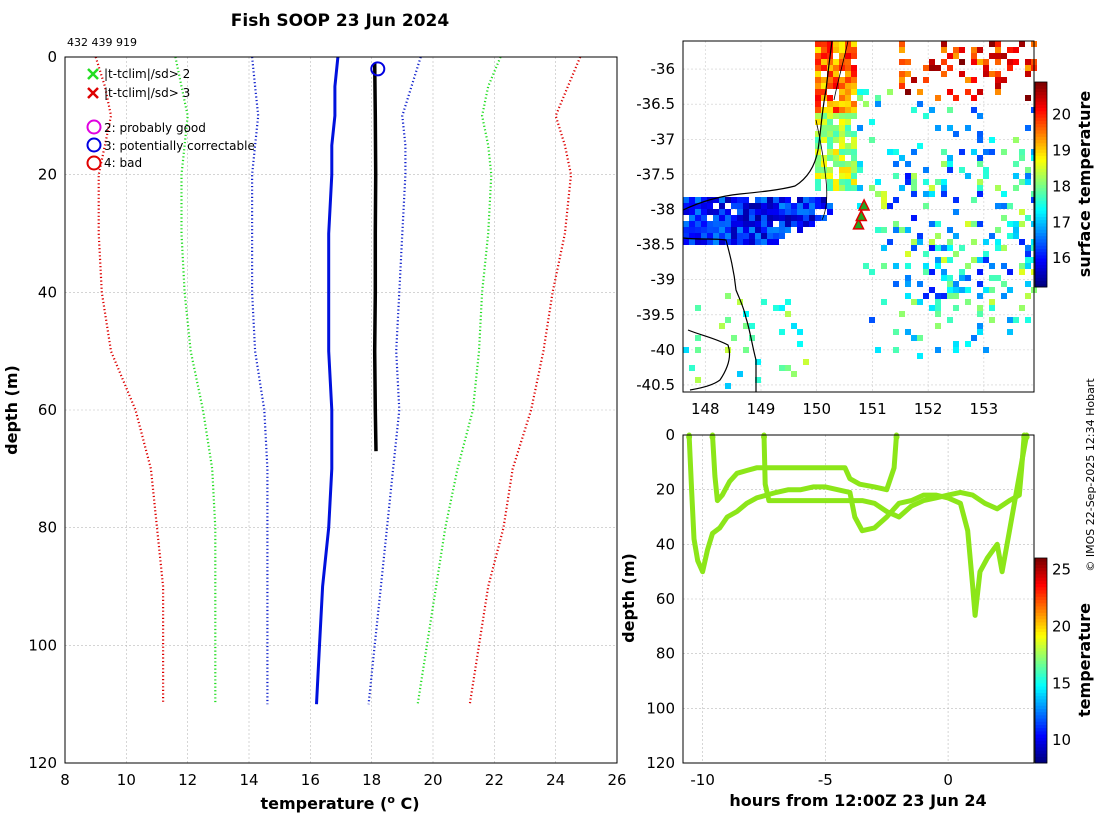 The image size is (1100, 820). Describe the element at coordinates (984, 409) in the screenshot. I see `map-lon-tick-label: 153` at that location.